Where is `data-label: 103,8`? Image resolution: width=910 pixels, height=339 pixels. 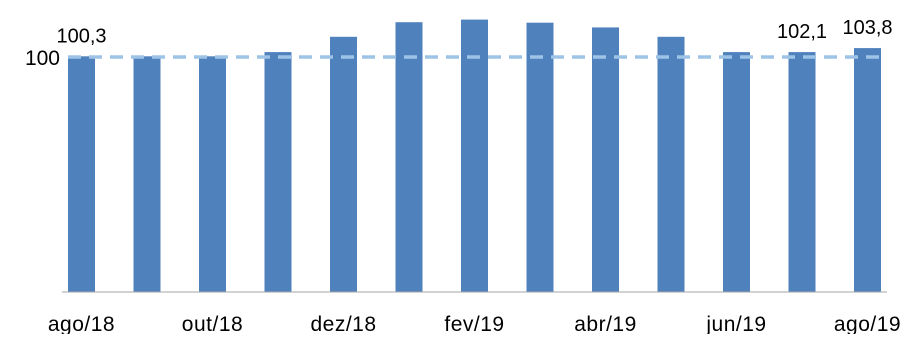 data-label: 103,8 is located at coordinates (867, 28).